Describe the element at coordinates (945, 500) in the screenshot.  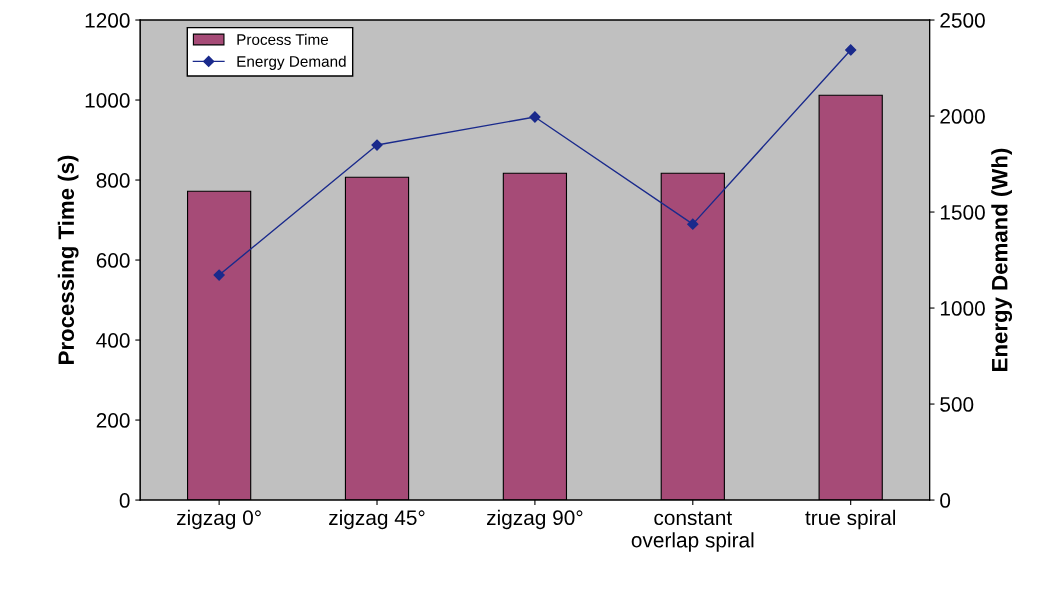
I see `y2-tick-label: 0` at that location.